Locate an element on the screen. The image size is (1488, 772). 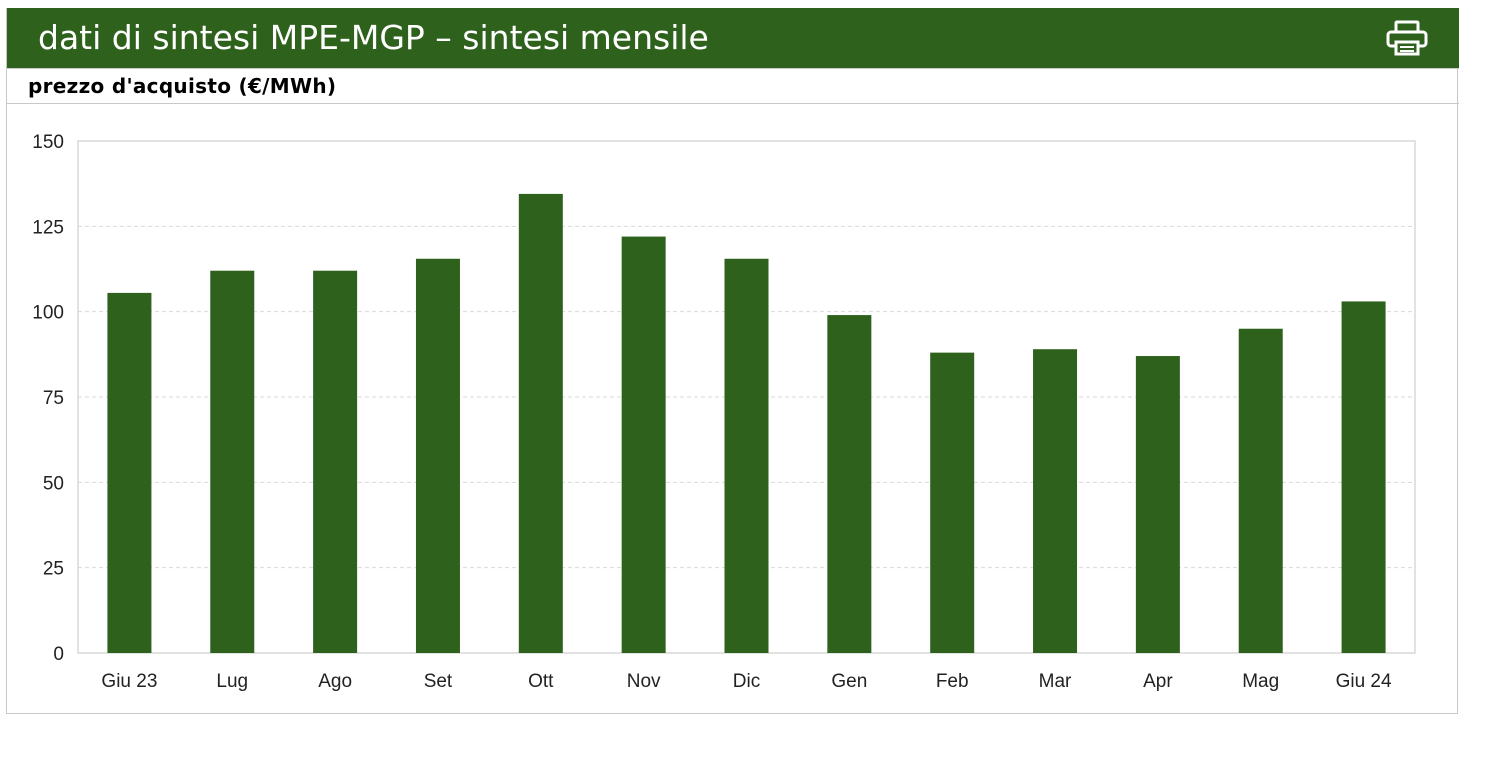
x-tick-label: Ott is located at coordinates (541, 681).